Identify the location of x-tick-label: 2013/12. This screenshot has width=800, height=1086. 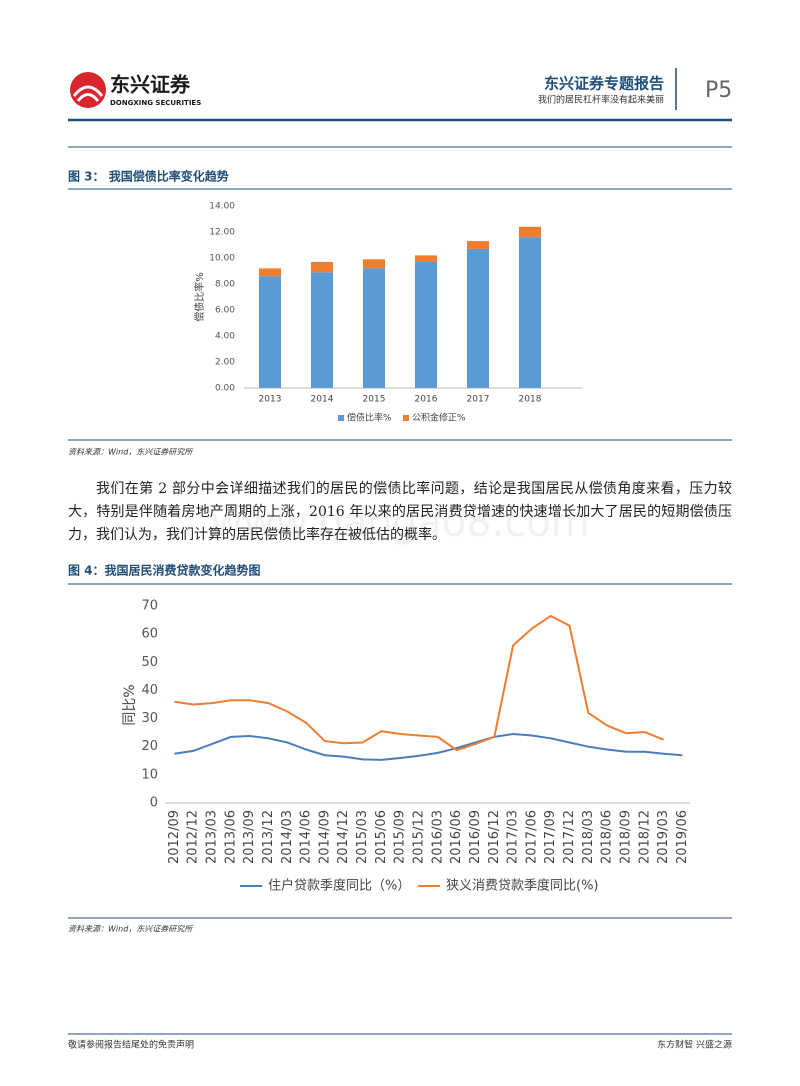
(268, 837).